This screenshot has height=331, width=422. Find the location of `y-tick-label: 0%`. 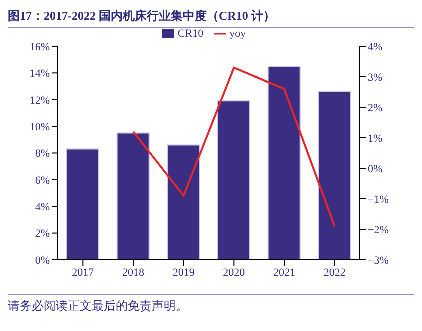

y-tick-label: 0% is located at coordinates (42, 260).